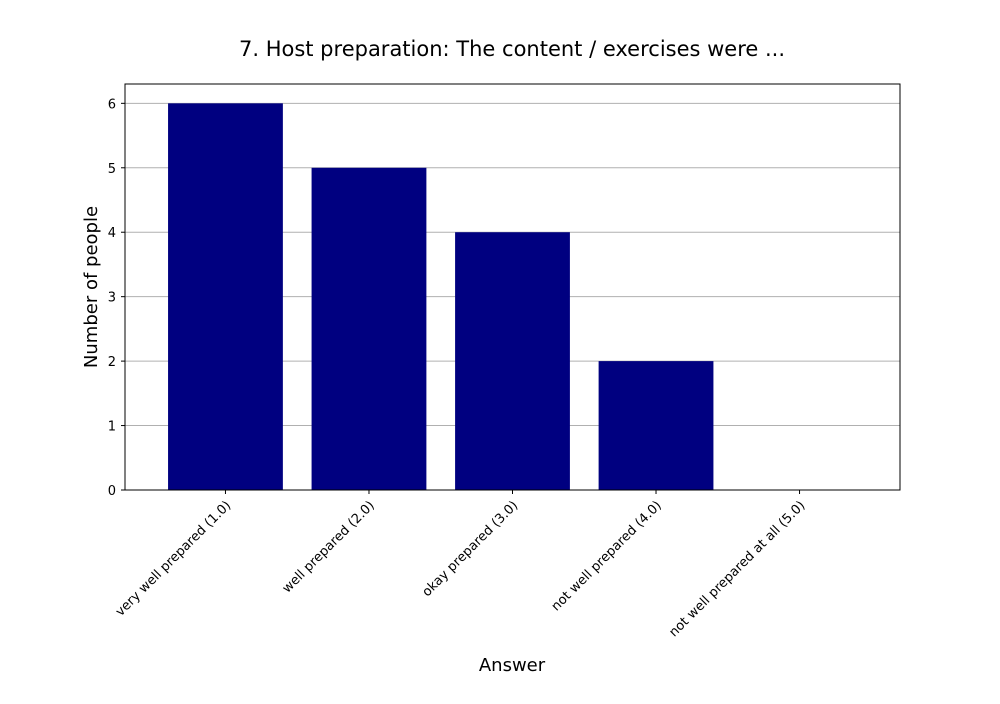 Image resolution: width=1000 pixels, height=704 pixels. What do you see at coordinates (112, 427) in the screenshot?
I see `y-tick-label: 1` at bounding box center [112, 427].